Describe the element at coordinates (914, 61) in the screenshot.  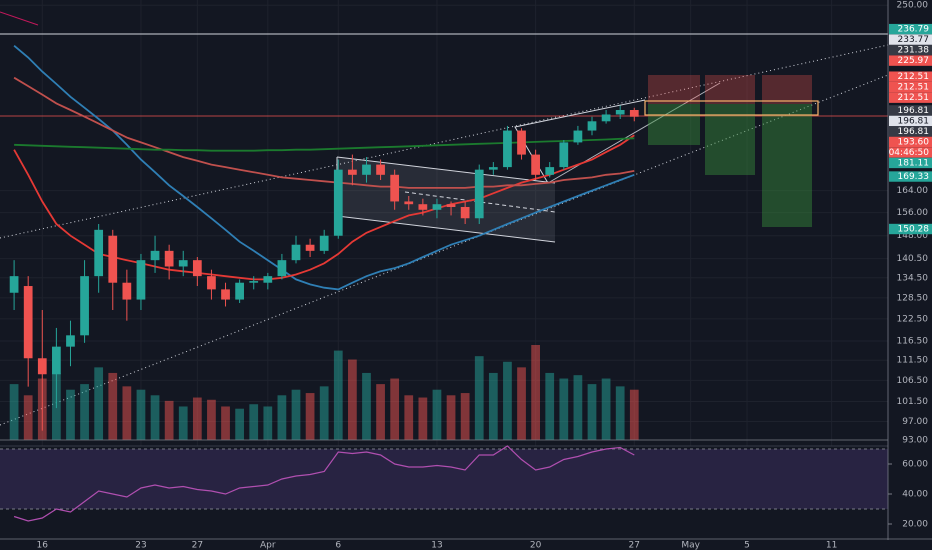
I see `price-label: 225.97` at that location.